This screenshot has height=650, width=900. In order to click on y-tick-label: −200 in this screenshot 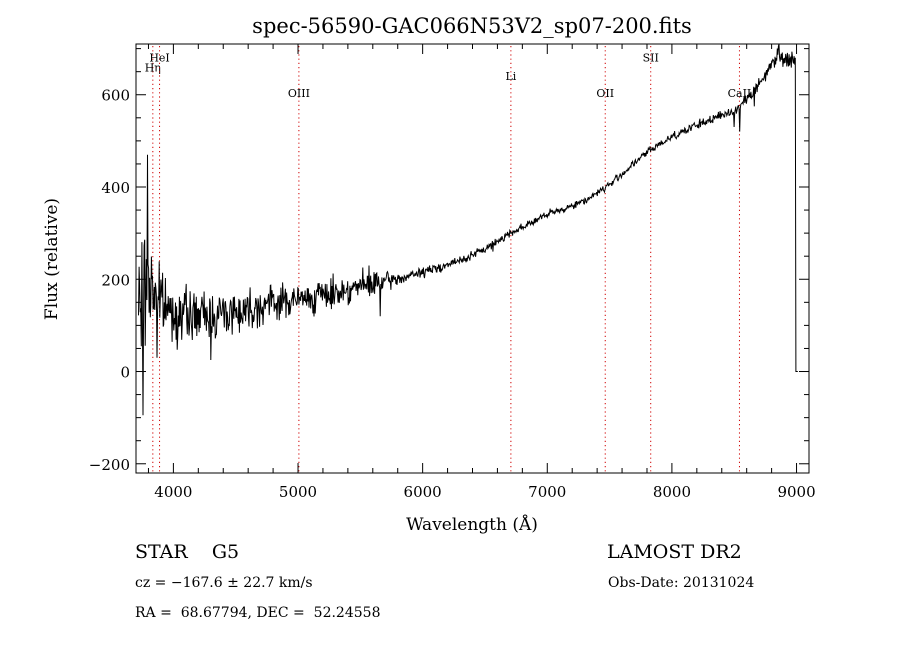, I will do `click(109, 465)`.